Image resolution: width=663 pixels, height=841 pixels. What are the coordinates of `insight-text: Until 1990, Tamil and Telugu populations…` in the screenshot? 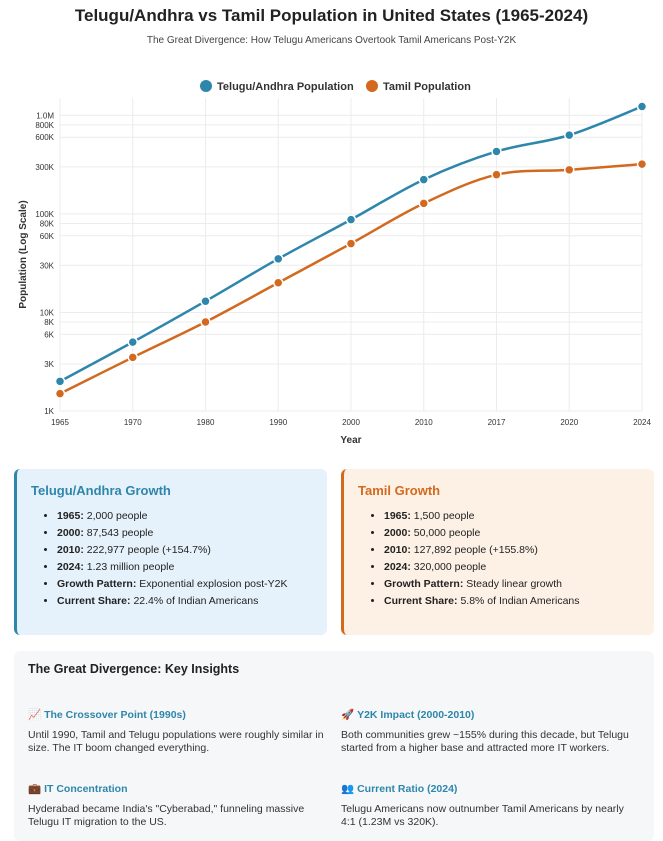 It's located at (176, 741).